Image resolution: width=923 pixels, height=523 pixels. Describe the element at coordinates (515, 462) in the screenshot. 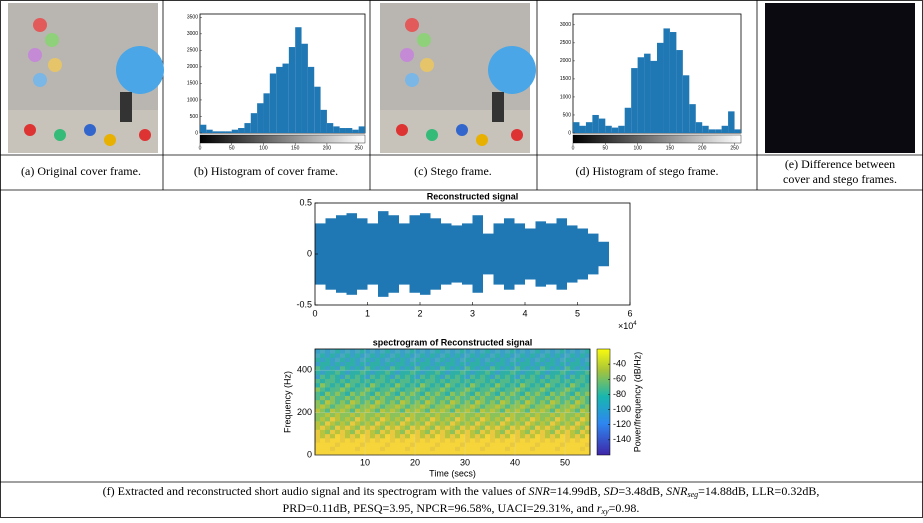

I see `x-tick-label: 40` at that location.